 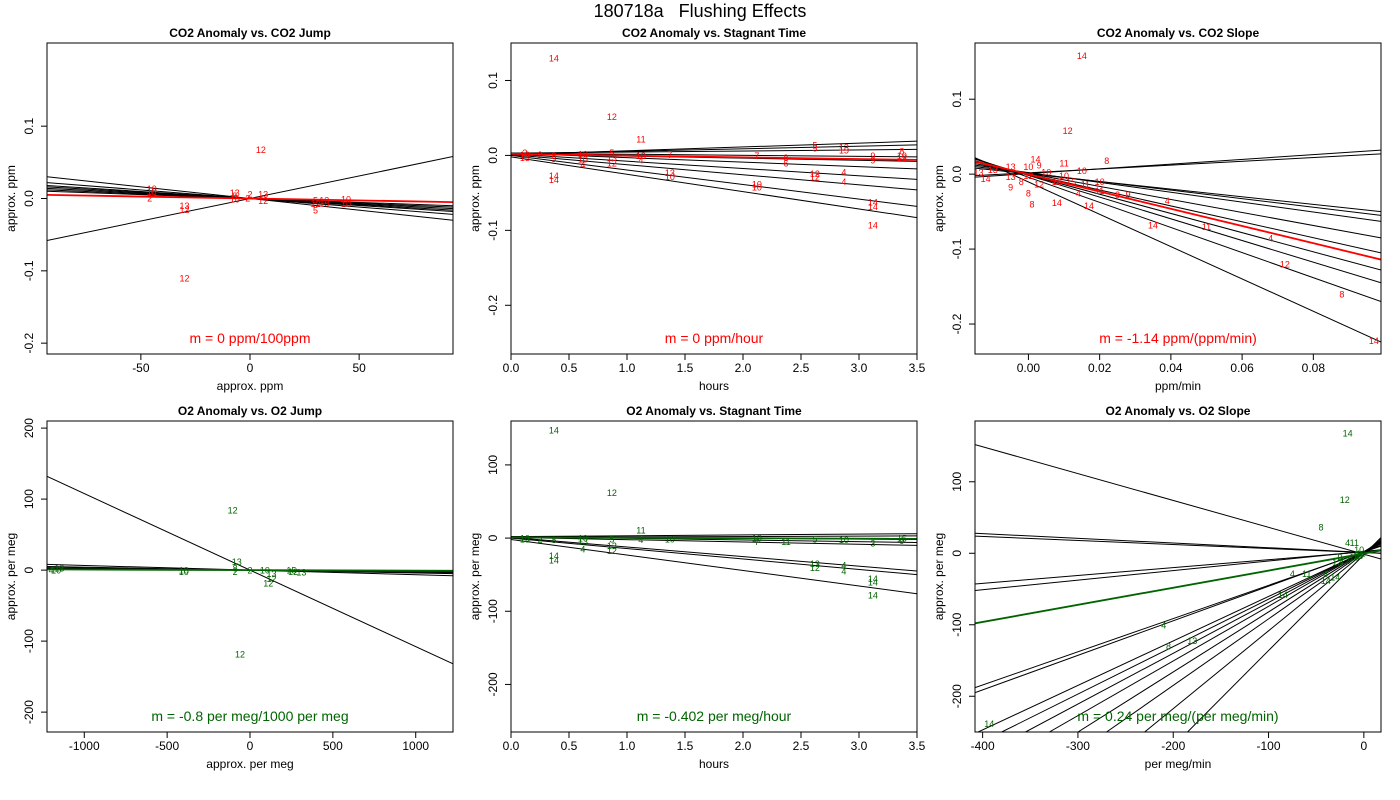 I want to click on slope-annotation: m = -0.8 per meg/1000 per meg, so click(x=249, y=716).